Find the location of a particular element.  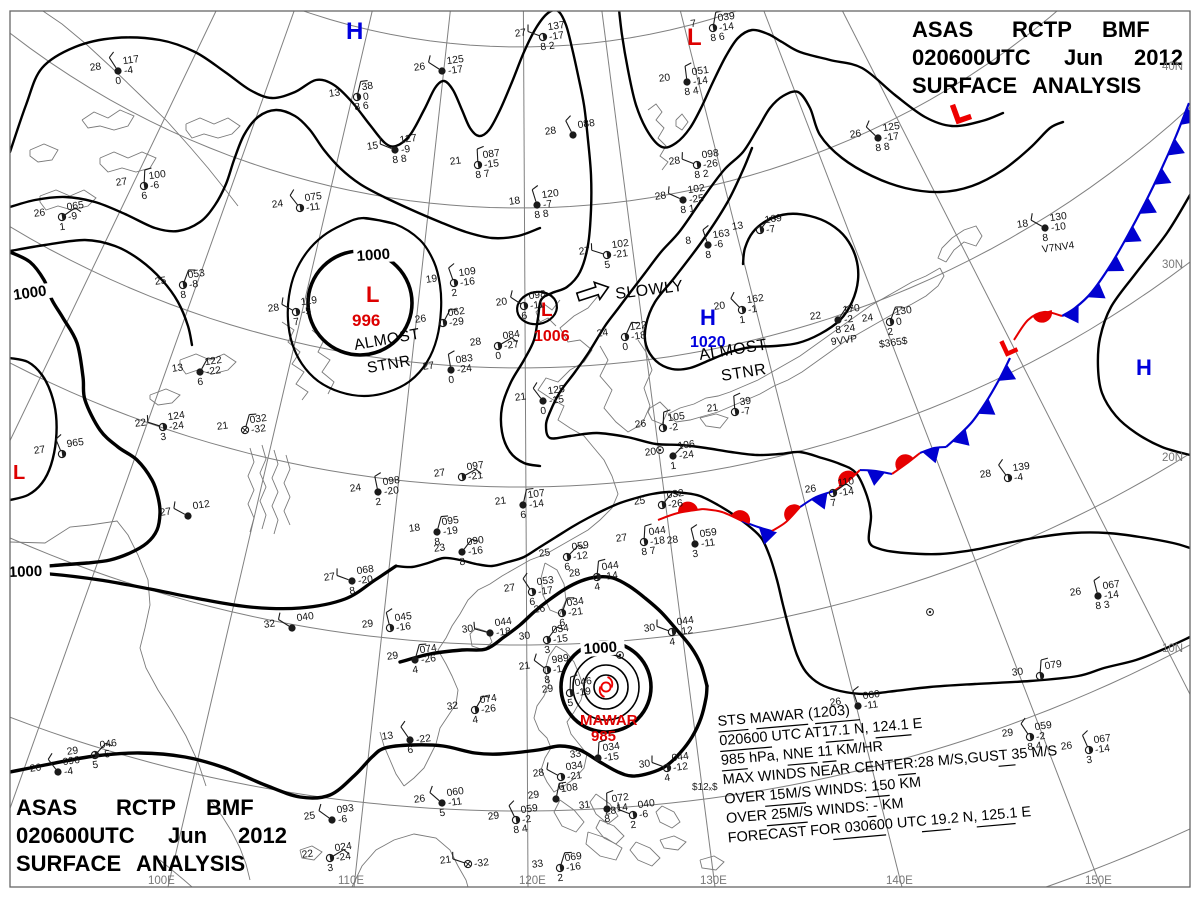

svg-text: -21 is located at coordinates (620, 254).